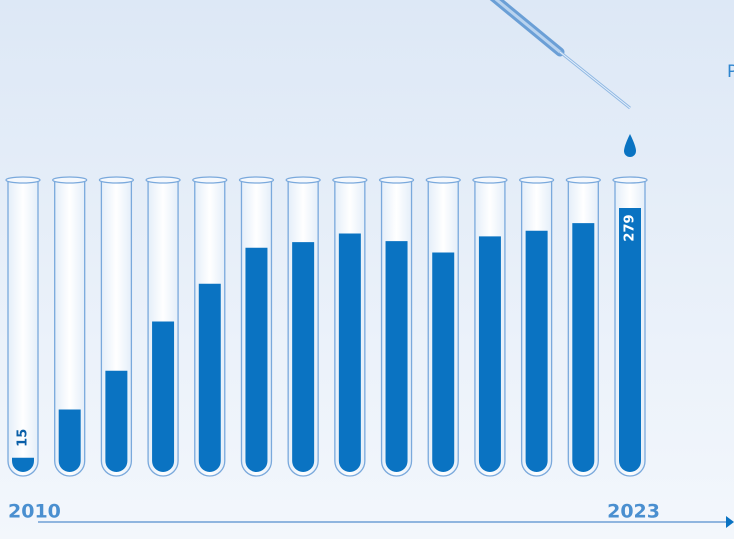 This screenshot has height=539, width=734. What do you see at coordinates (560, 55) in the screenshot?
I see `pipette` at bounding box center [560, 55].